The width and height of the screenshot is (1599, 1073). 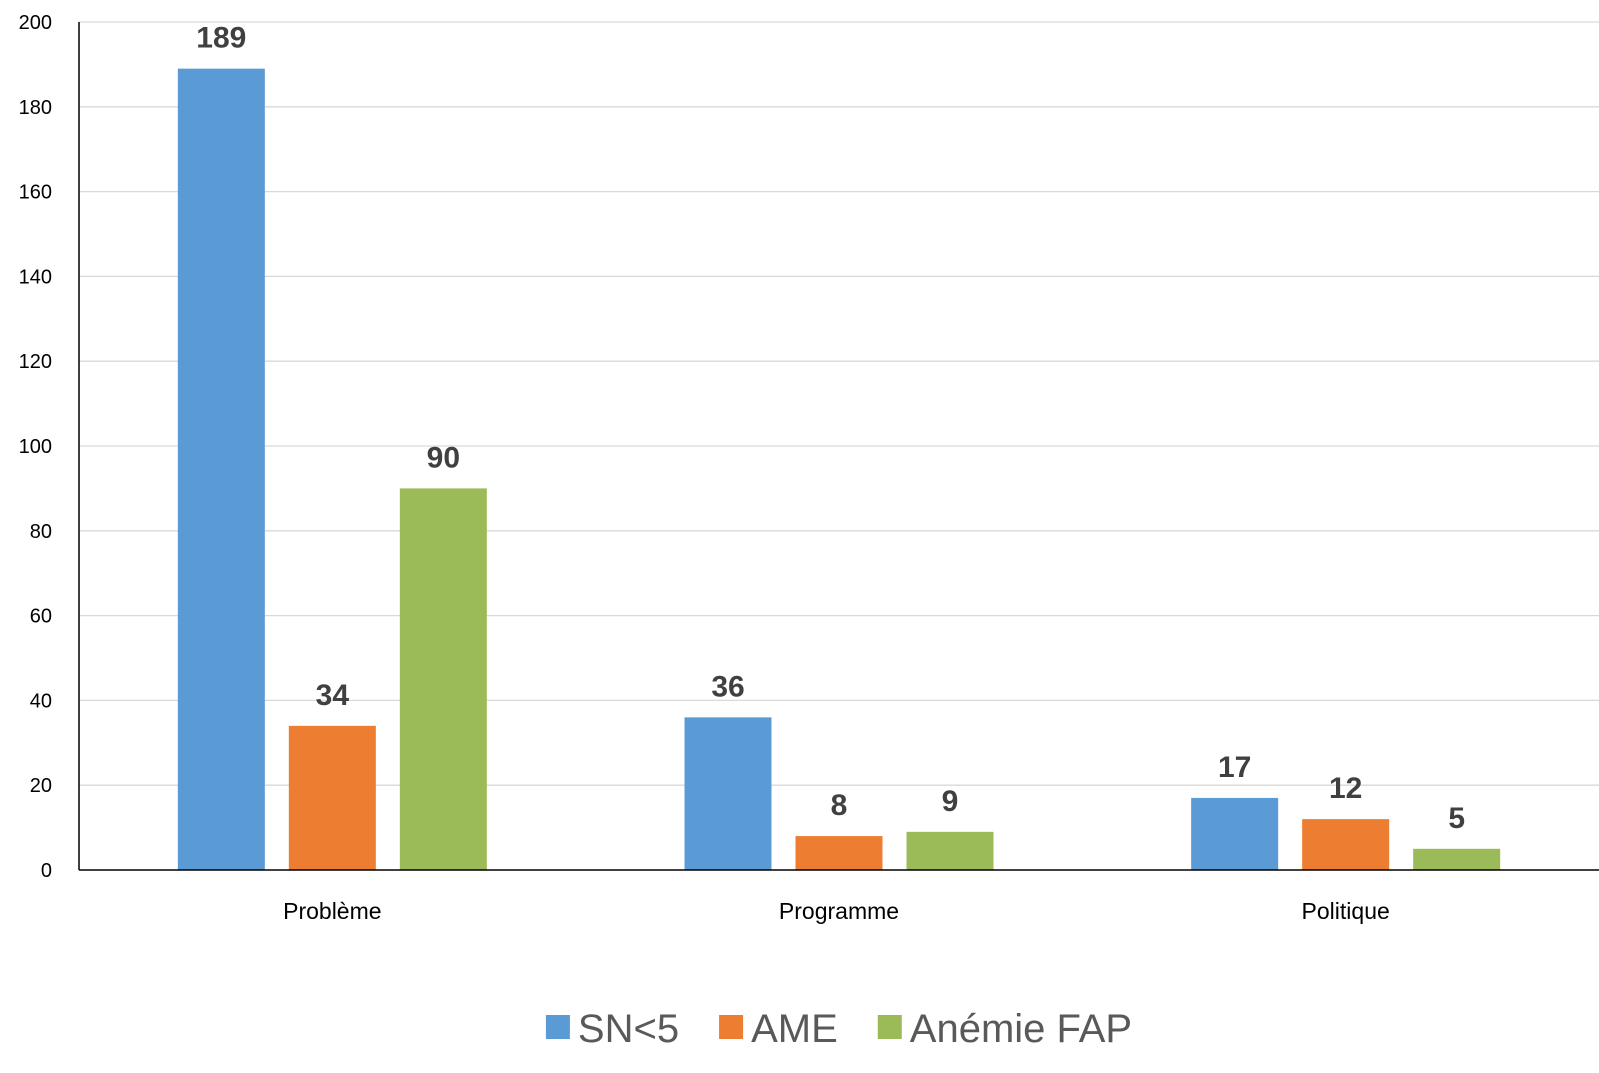 What do you see at coordinates (35, 23) in the screenshot?
I see `y-tick-label: 200` at bounding box center [35, 23].